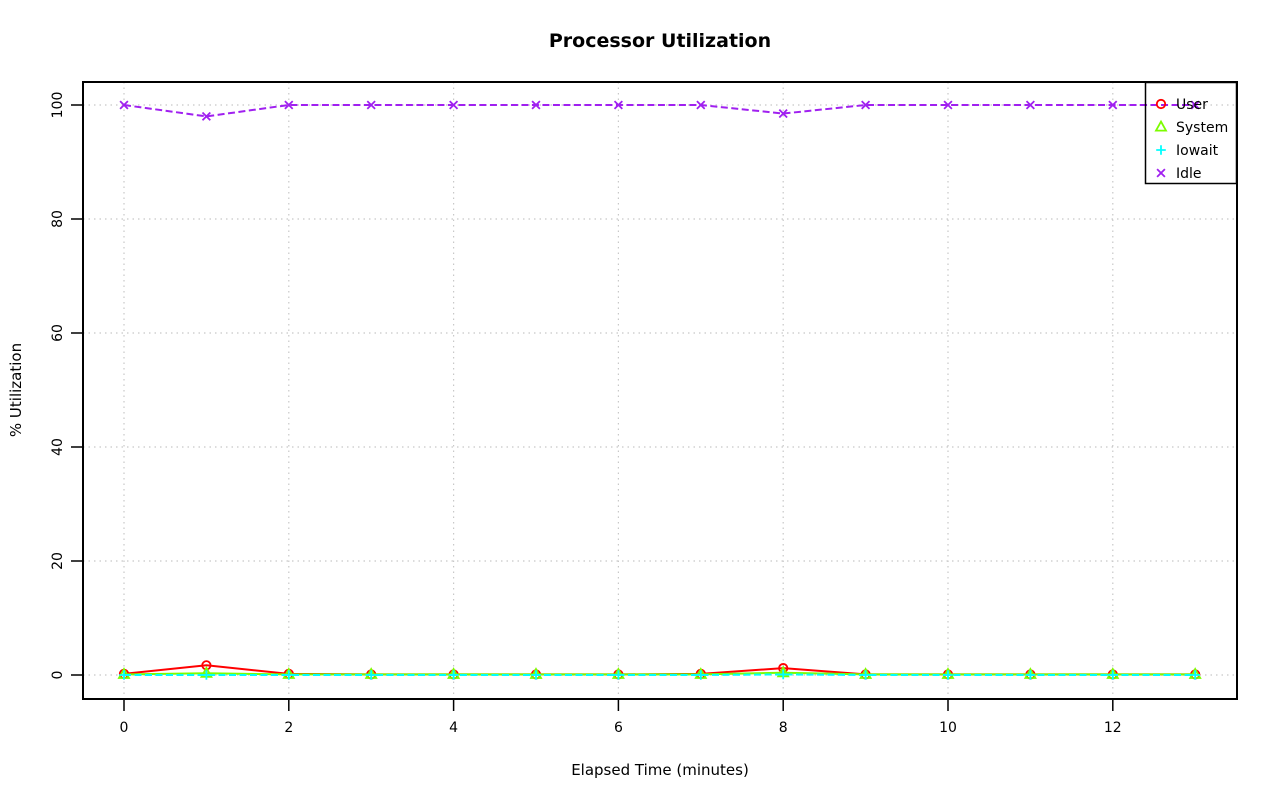 This screenshot has height=801, width=1280. Describe the element at coordinates (1161, 173) in the screenshot. I see `legend-marker-idle` at that location.